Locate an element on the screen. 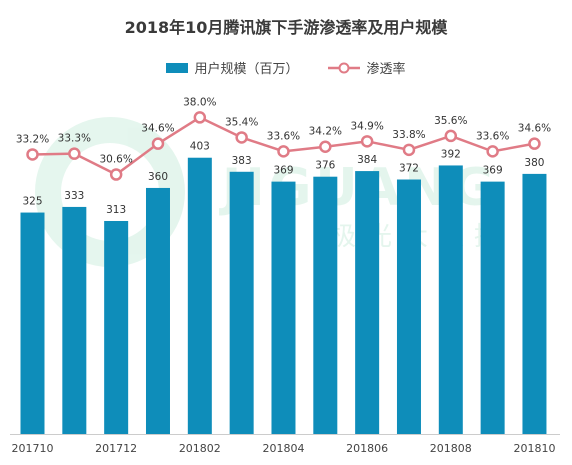 The width and height of the screenshot is (572, 465). legend-swatch-line is located at coordinates (343, 67).